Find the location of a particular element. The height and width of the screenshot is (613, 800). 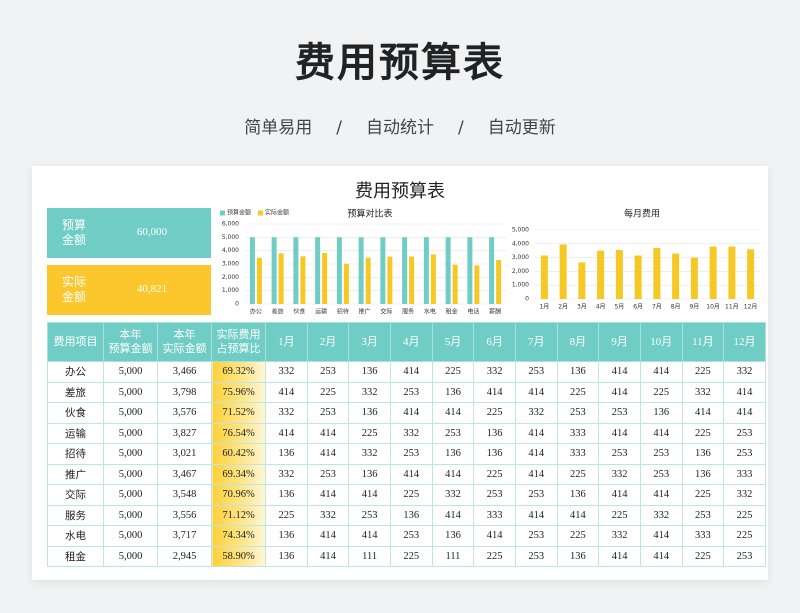

cell: 办公 is located at coordinates (75, 372).